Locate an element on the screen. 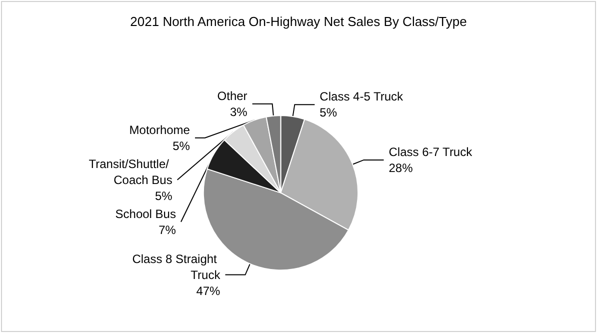 The height and width of the screenshot is (333, 597). slice-label: Class 8 Straight Truck is located at coordinates (177, 267).